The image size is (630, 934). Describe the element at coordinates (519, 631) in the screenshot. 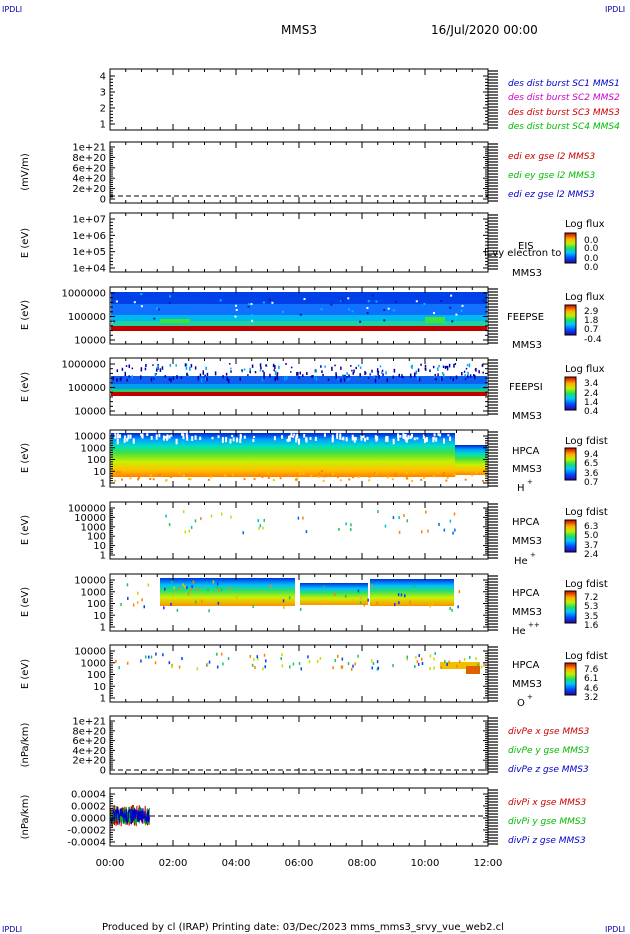

I see `hpca-he2-species: He` at that location.